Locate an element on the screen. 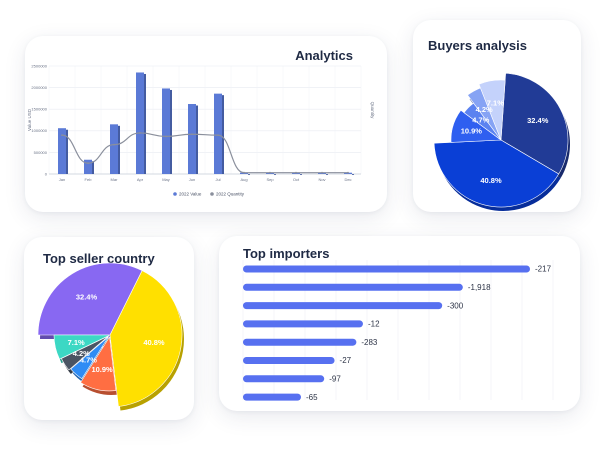 The height and width of the screenshot is (450, 606). x-tick-label: Mar is located at coordinates (115, 179).